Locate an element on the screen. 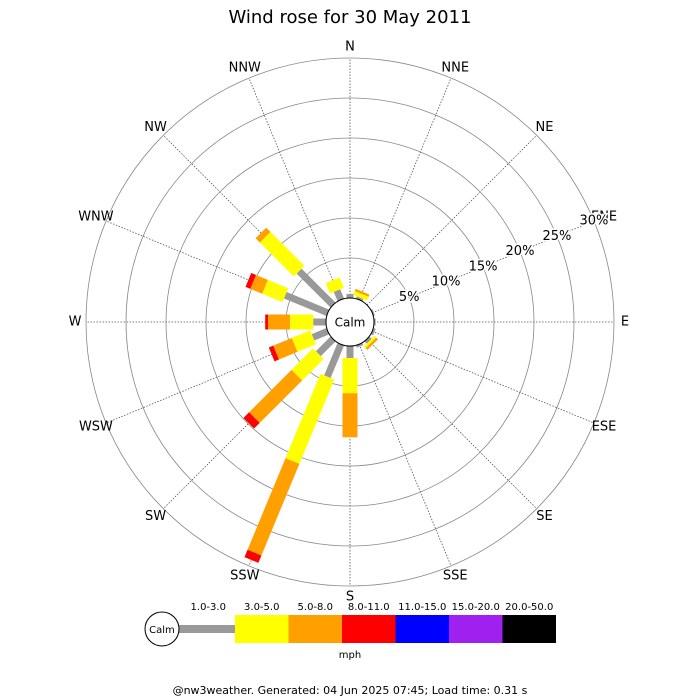 This screenshot has width=700, height=700. ring-label: 15% is located at coordinates (483, 266).